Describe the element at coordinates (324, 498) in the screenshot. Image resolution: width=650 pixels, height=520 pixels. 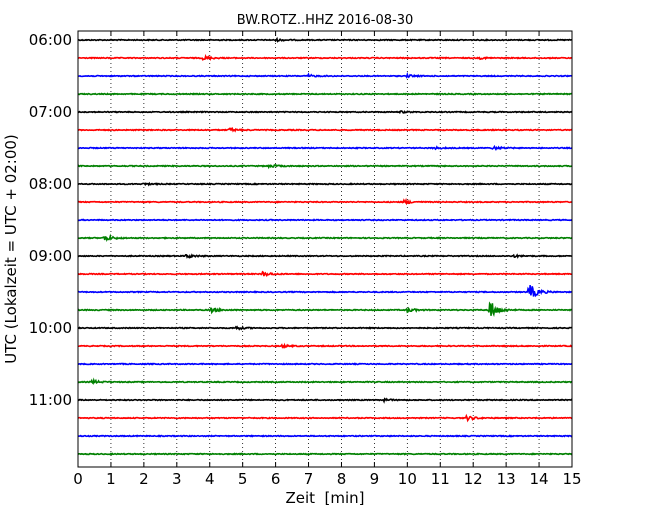
I see `x-axis-label: Zeit [min]` at that location.